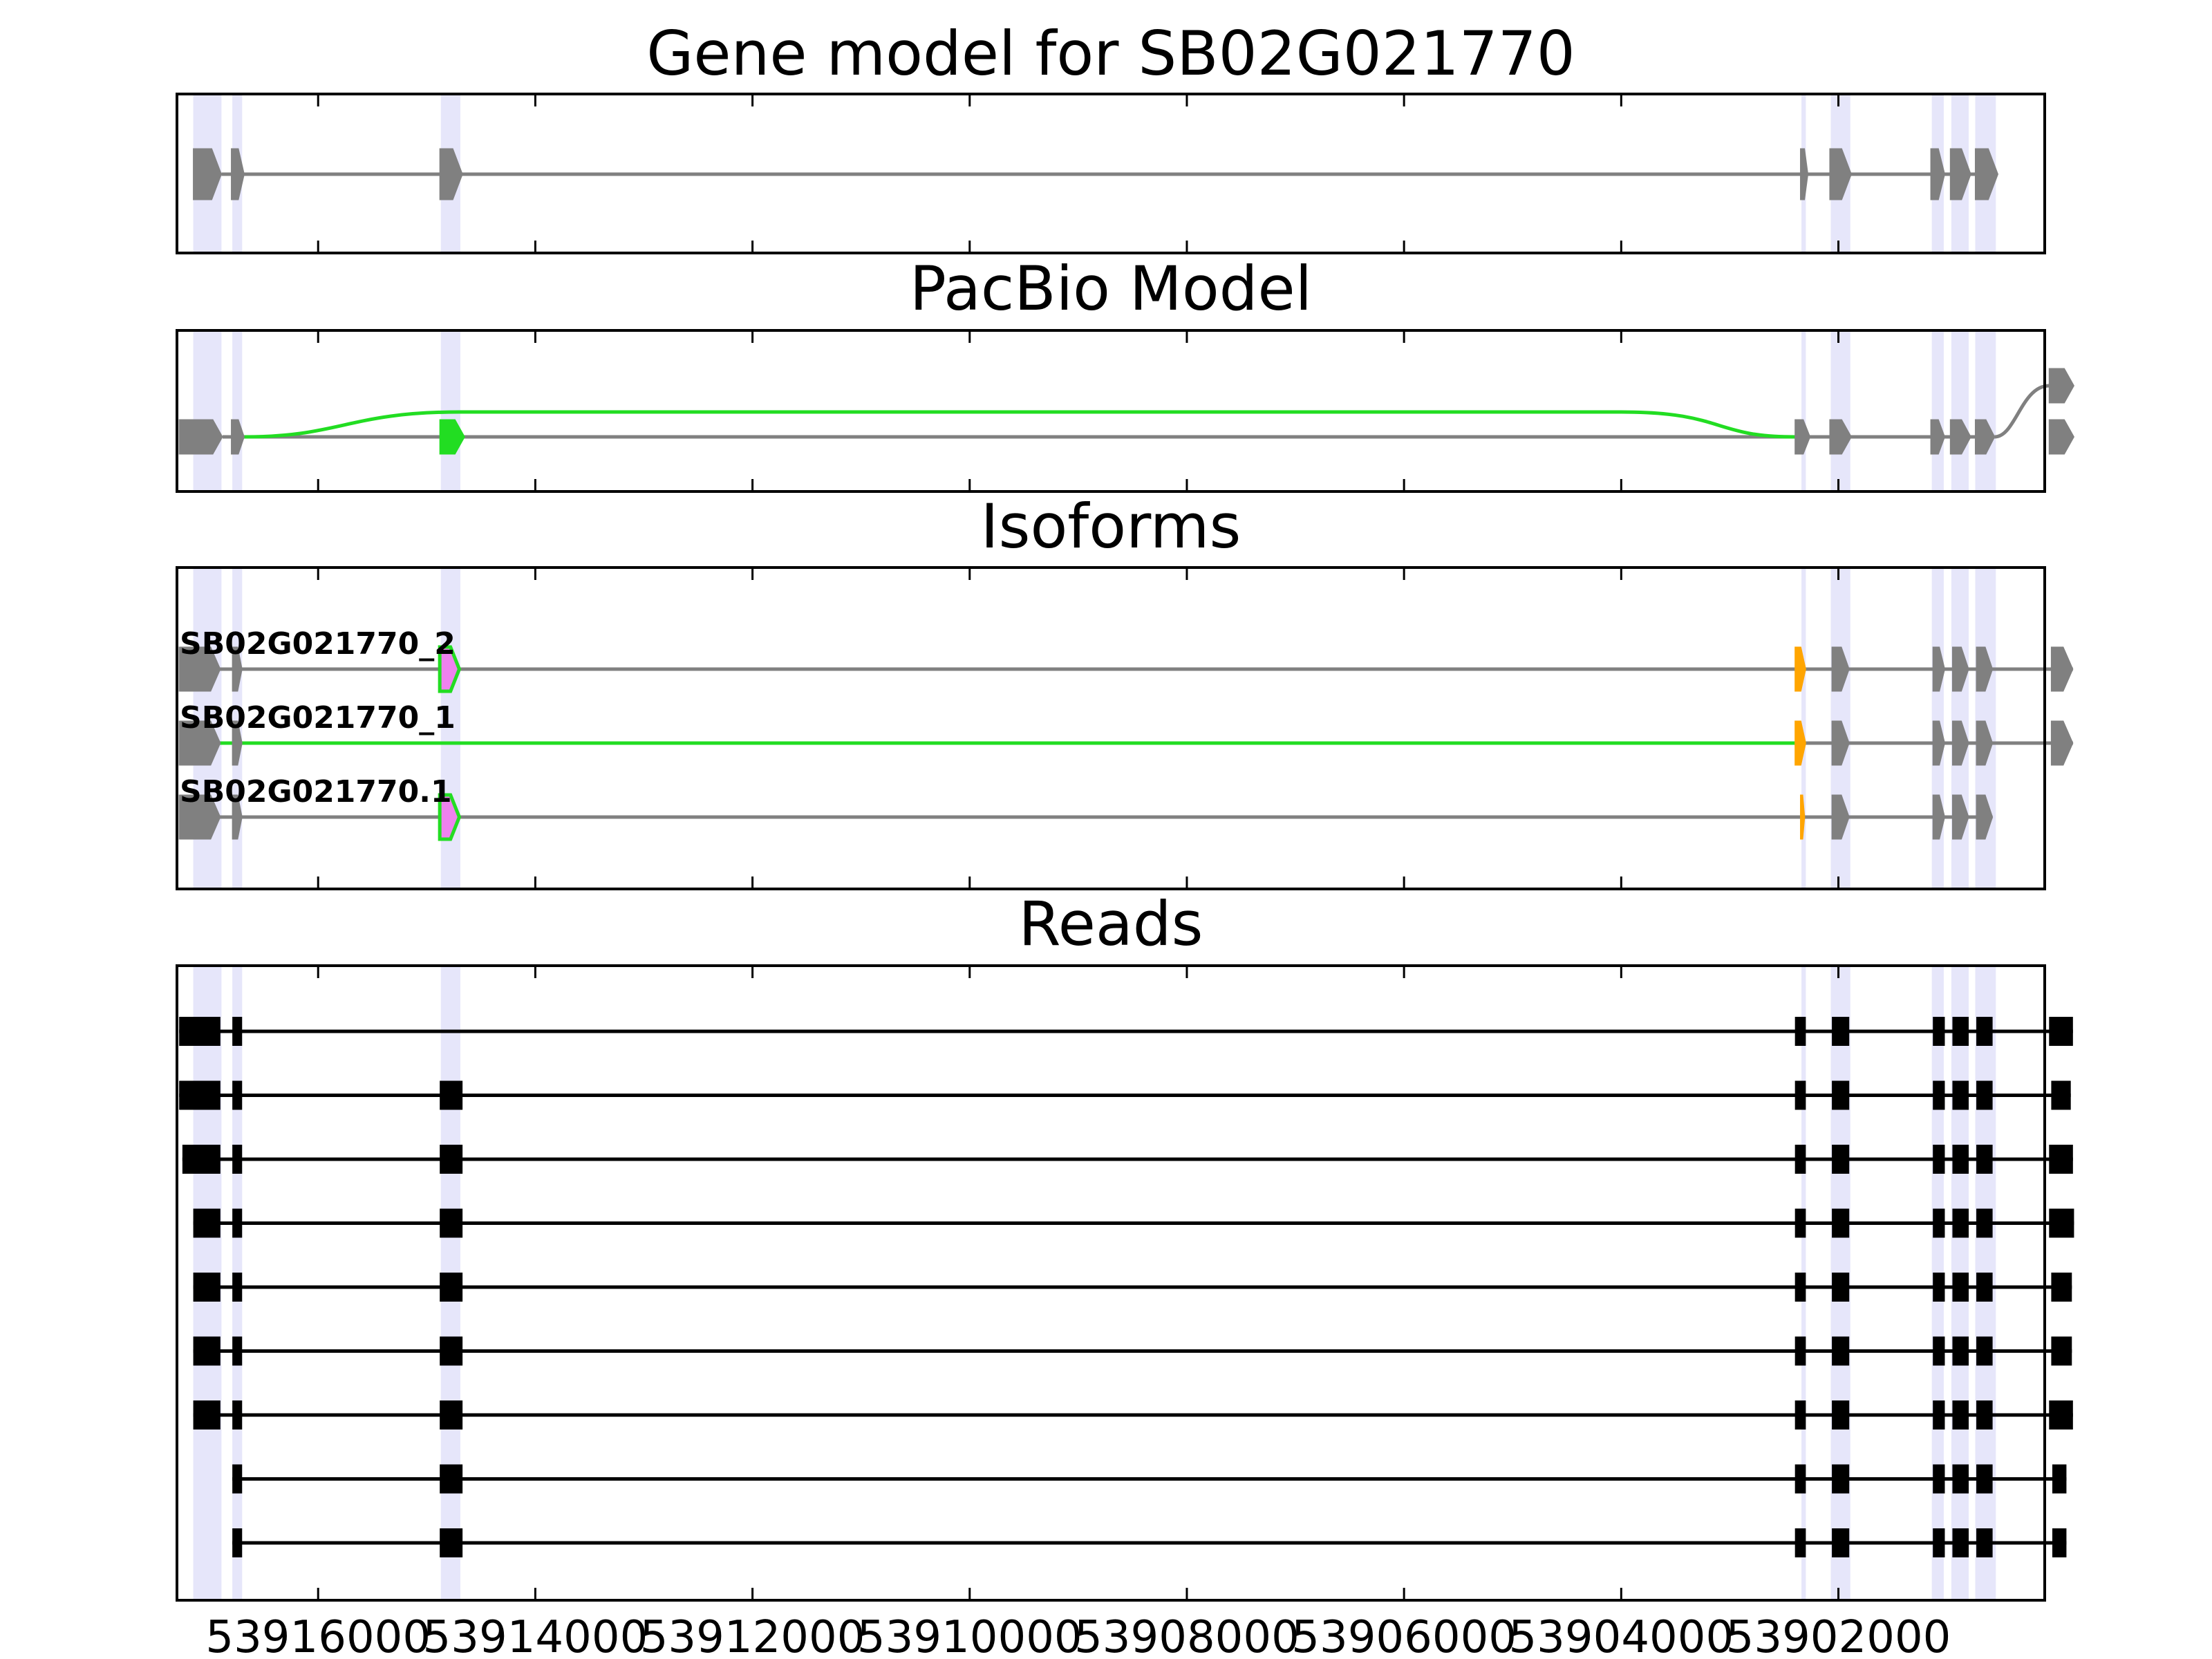 This screenshot has height=1659, width=2212. I want to click on x-tick-label: 53912000, so click(752, 1635).